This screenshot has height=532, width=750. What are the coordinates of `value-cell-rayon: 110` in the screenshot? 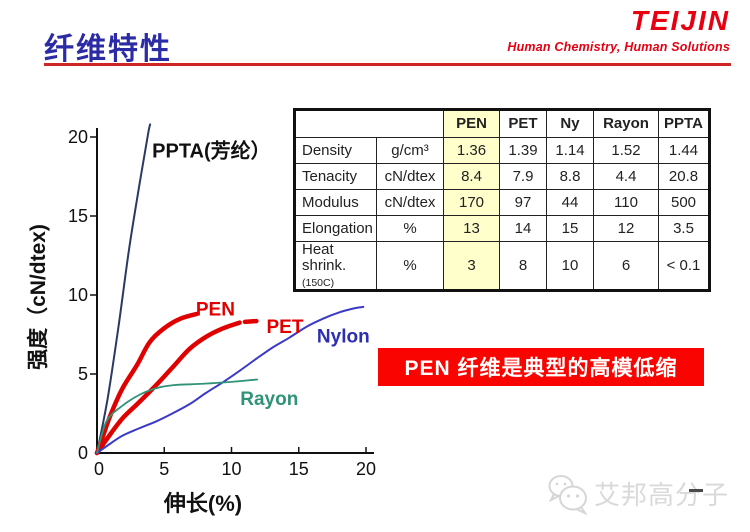 It's located at (626, 202).